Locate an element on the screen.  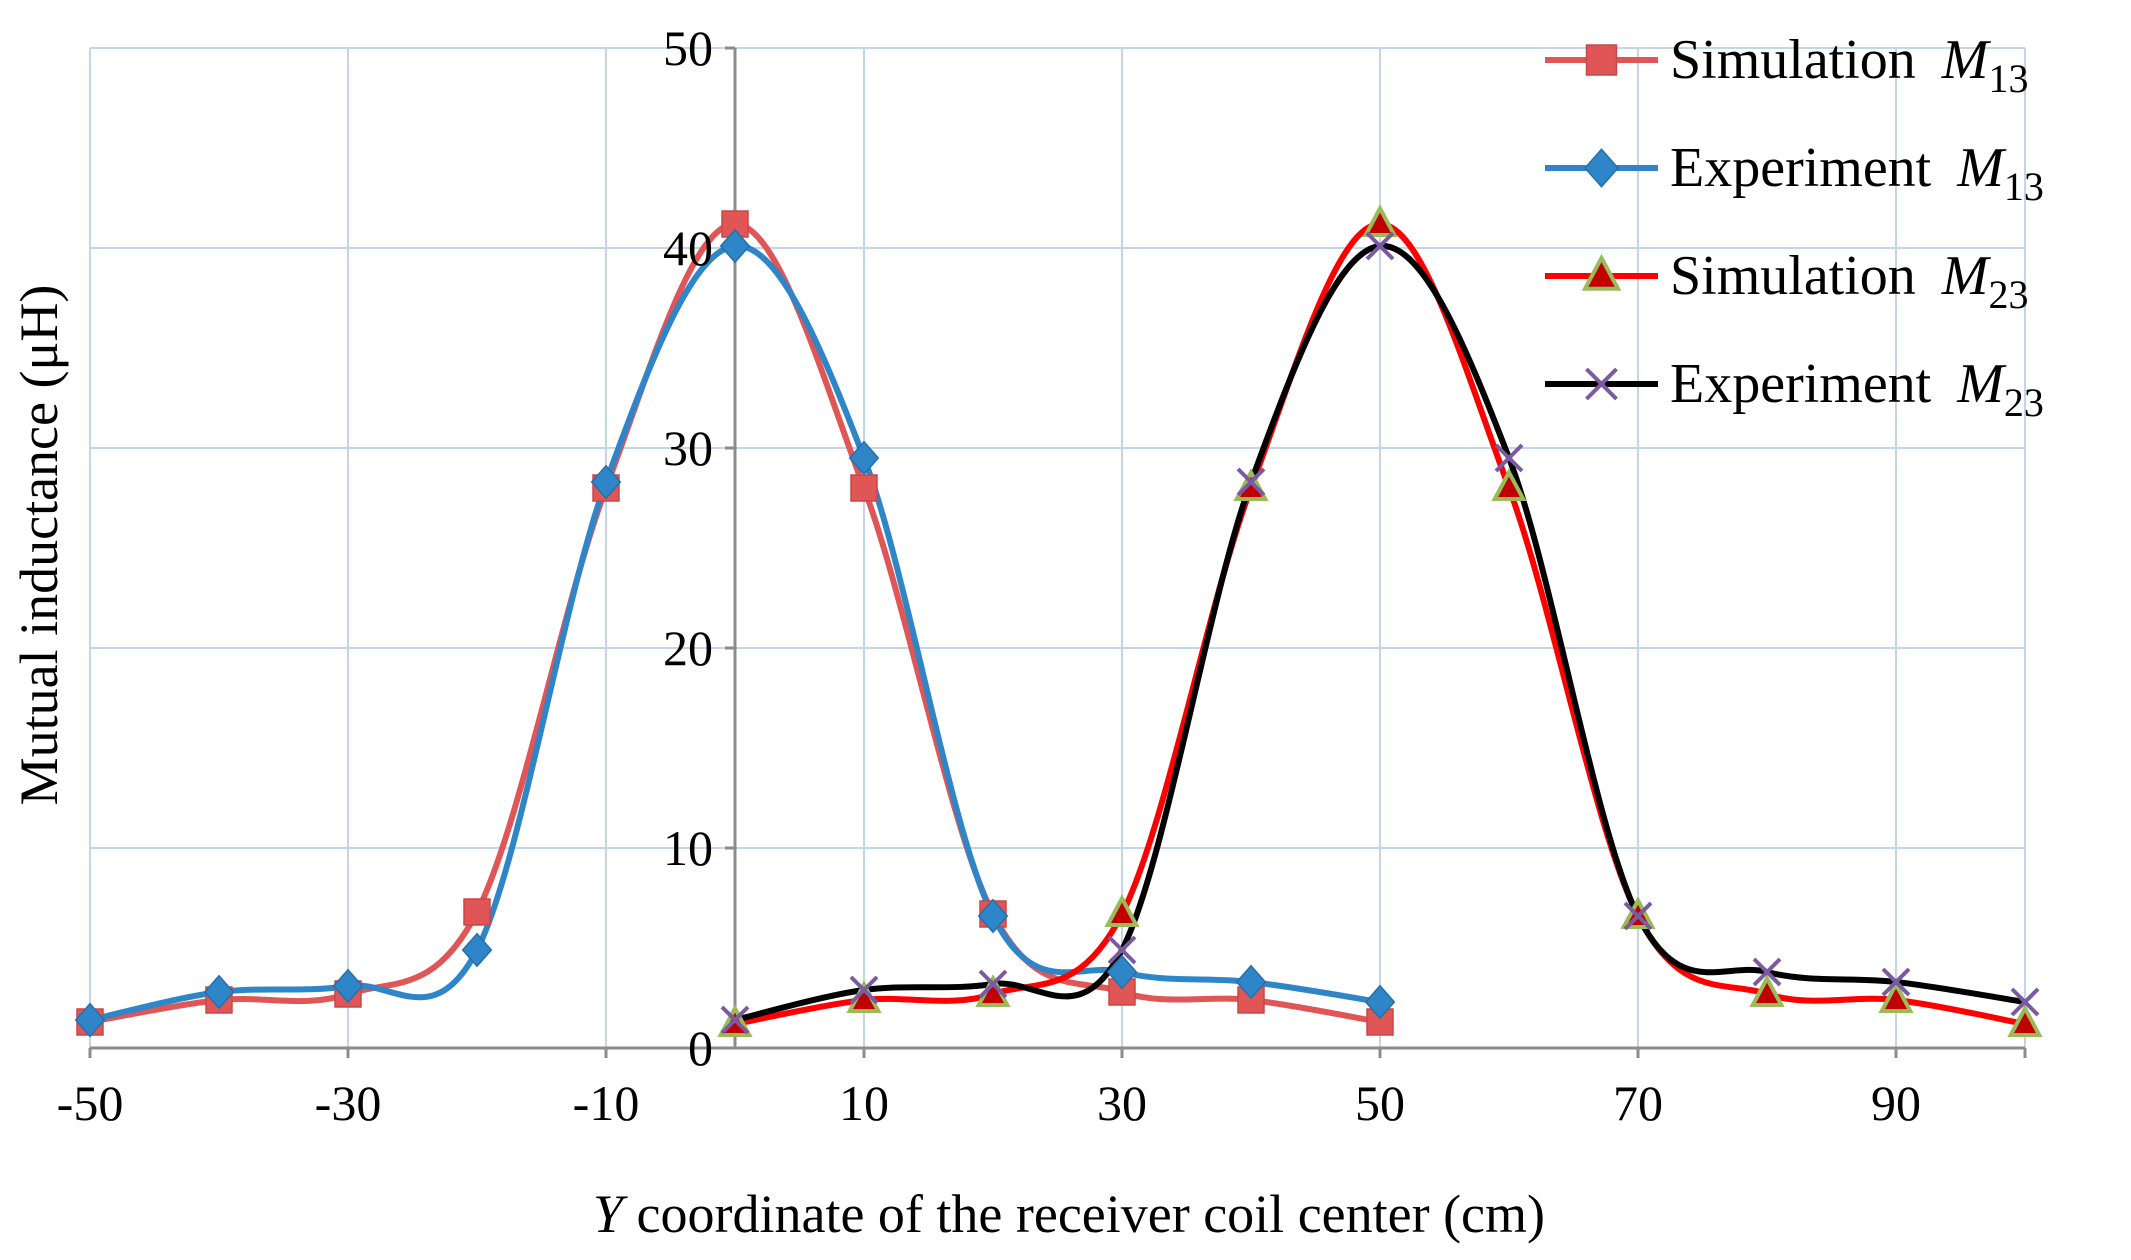
legend-item-2: Experiment M13 is located at coordinates (1794, 173).